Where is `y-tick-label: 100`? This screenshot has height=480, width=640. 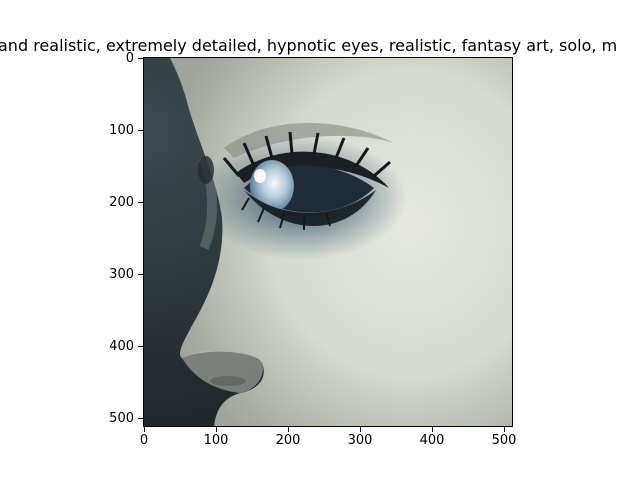 y-tick-label: 100 is located at coordinates (121, 130).